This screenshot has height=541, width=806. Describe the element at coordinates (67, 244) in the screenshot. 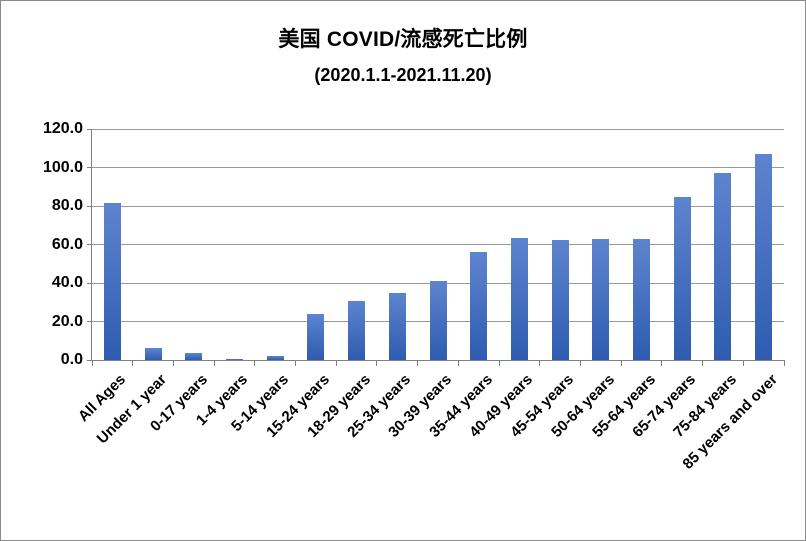

I see `y-axis-label: 60.0` at that location.